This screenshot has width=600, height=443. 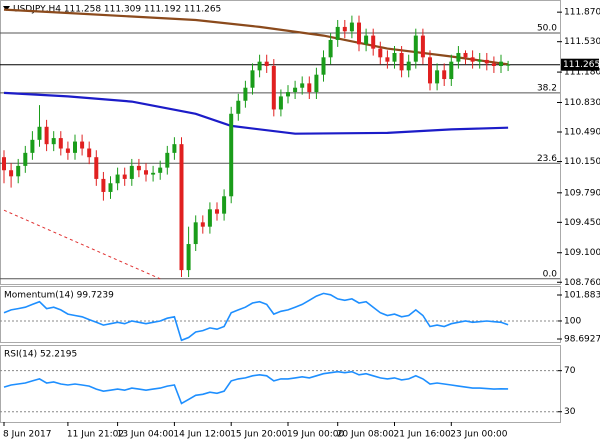 I want to click on y-tick-label: 109.100, so click(x=582, y=253).